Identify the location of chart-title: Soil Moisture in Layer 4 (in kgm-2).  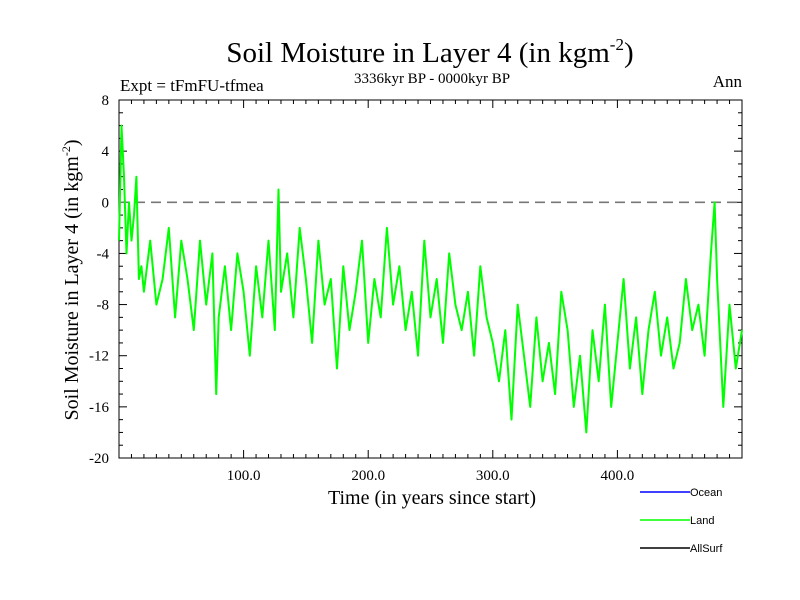
(429, 52).